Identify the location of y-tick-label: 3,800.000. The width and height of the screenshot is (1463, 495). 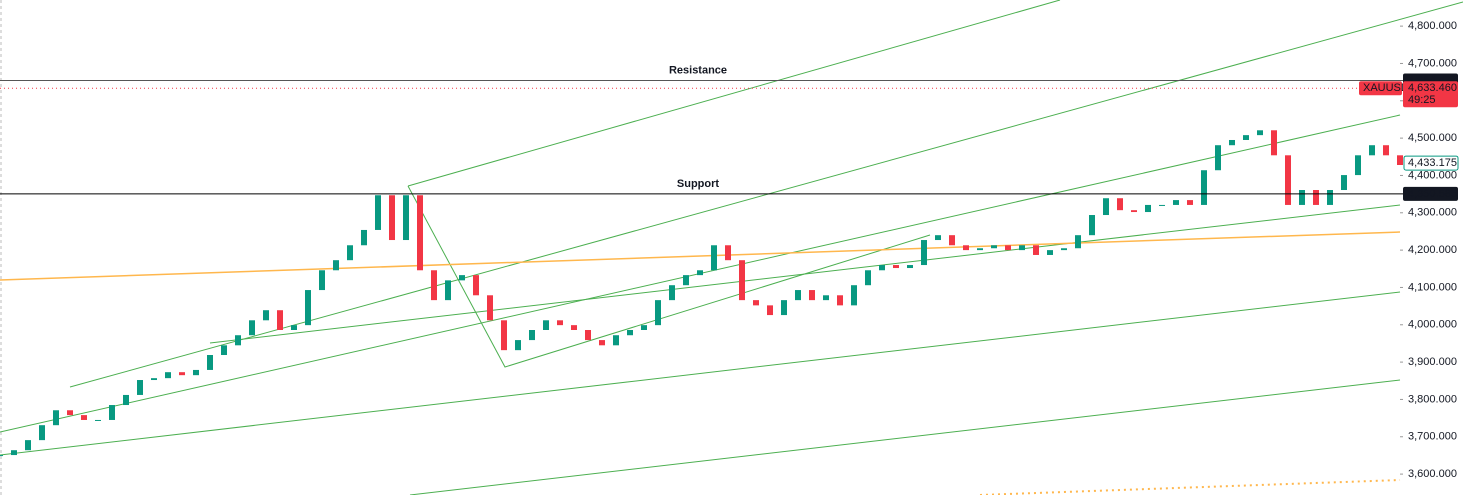
(1432, 399).